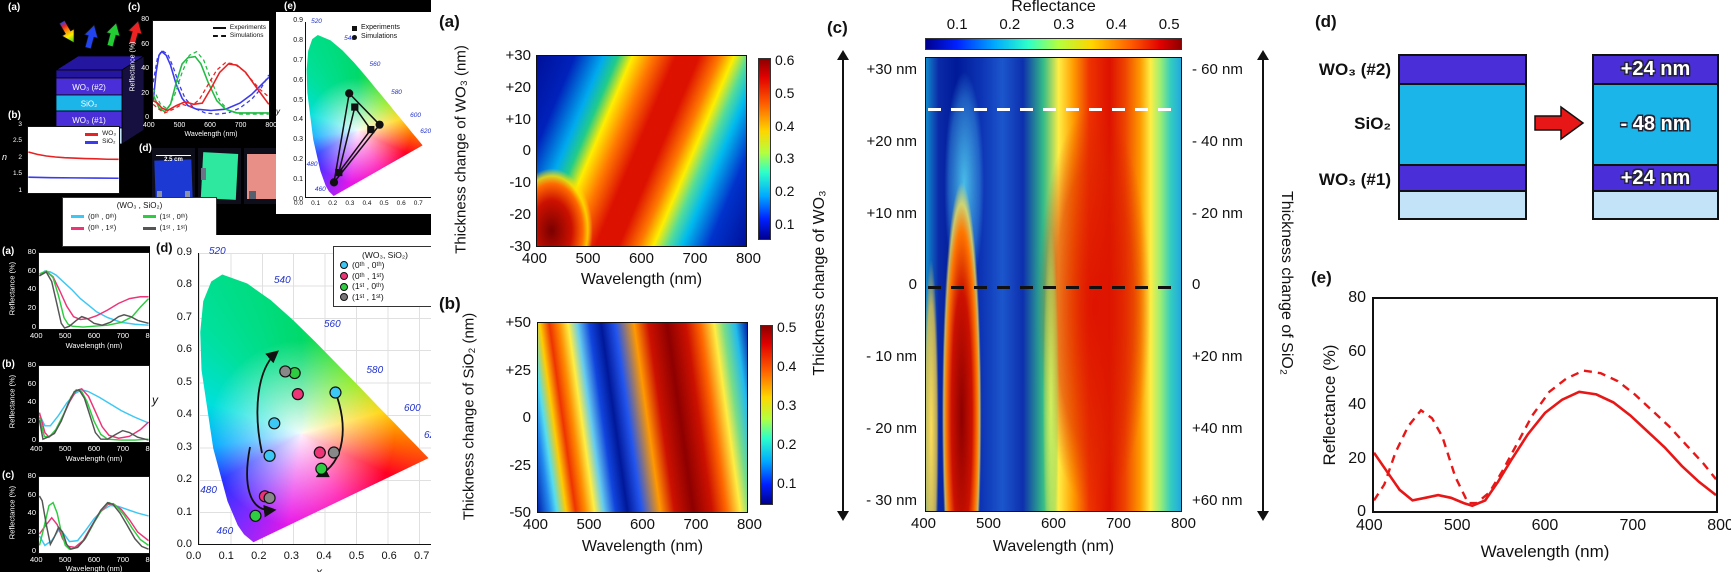 This screenshot has width=1731, height=572. What do you see at coordinates (12, 512) in the screenshot?
I see `spec-c-ylabel: Reflectance (%)` at bounding box center [12, 512].